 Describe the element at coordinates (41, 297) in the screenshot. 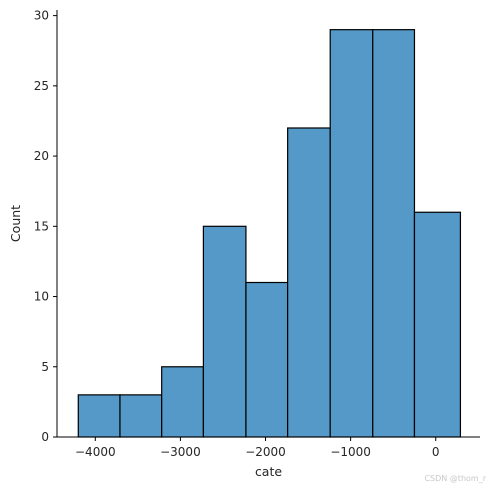

I see `y-tick-label: 10` at that location.